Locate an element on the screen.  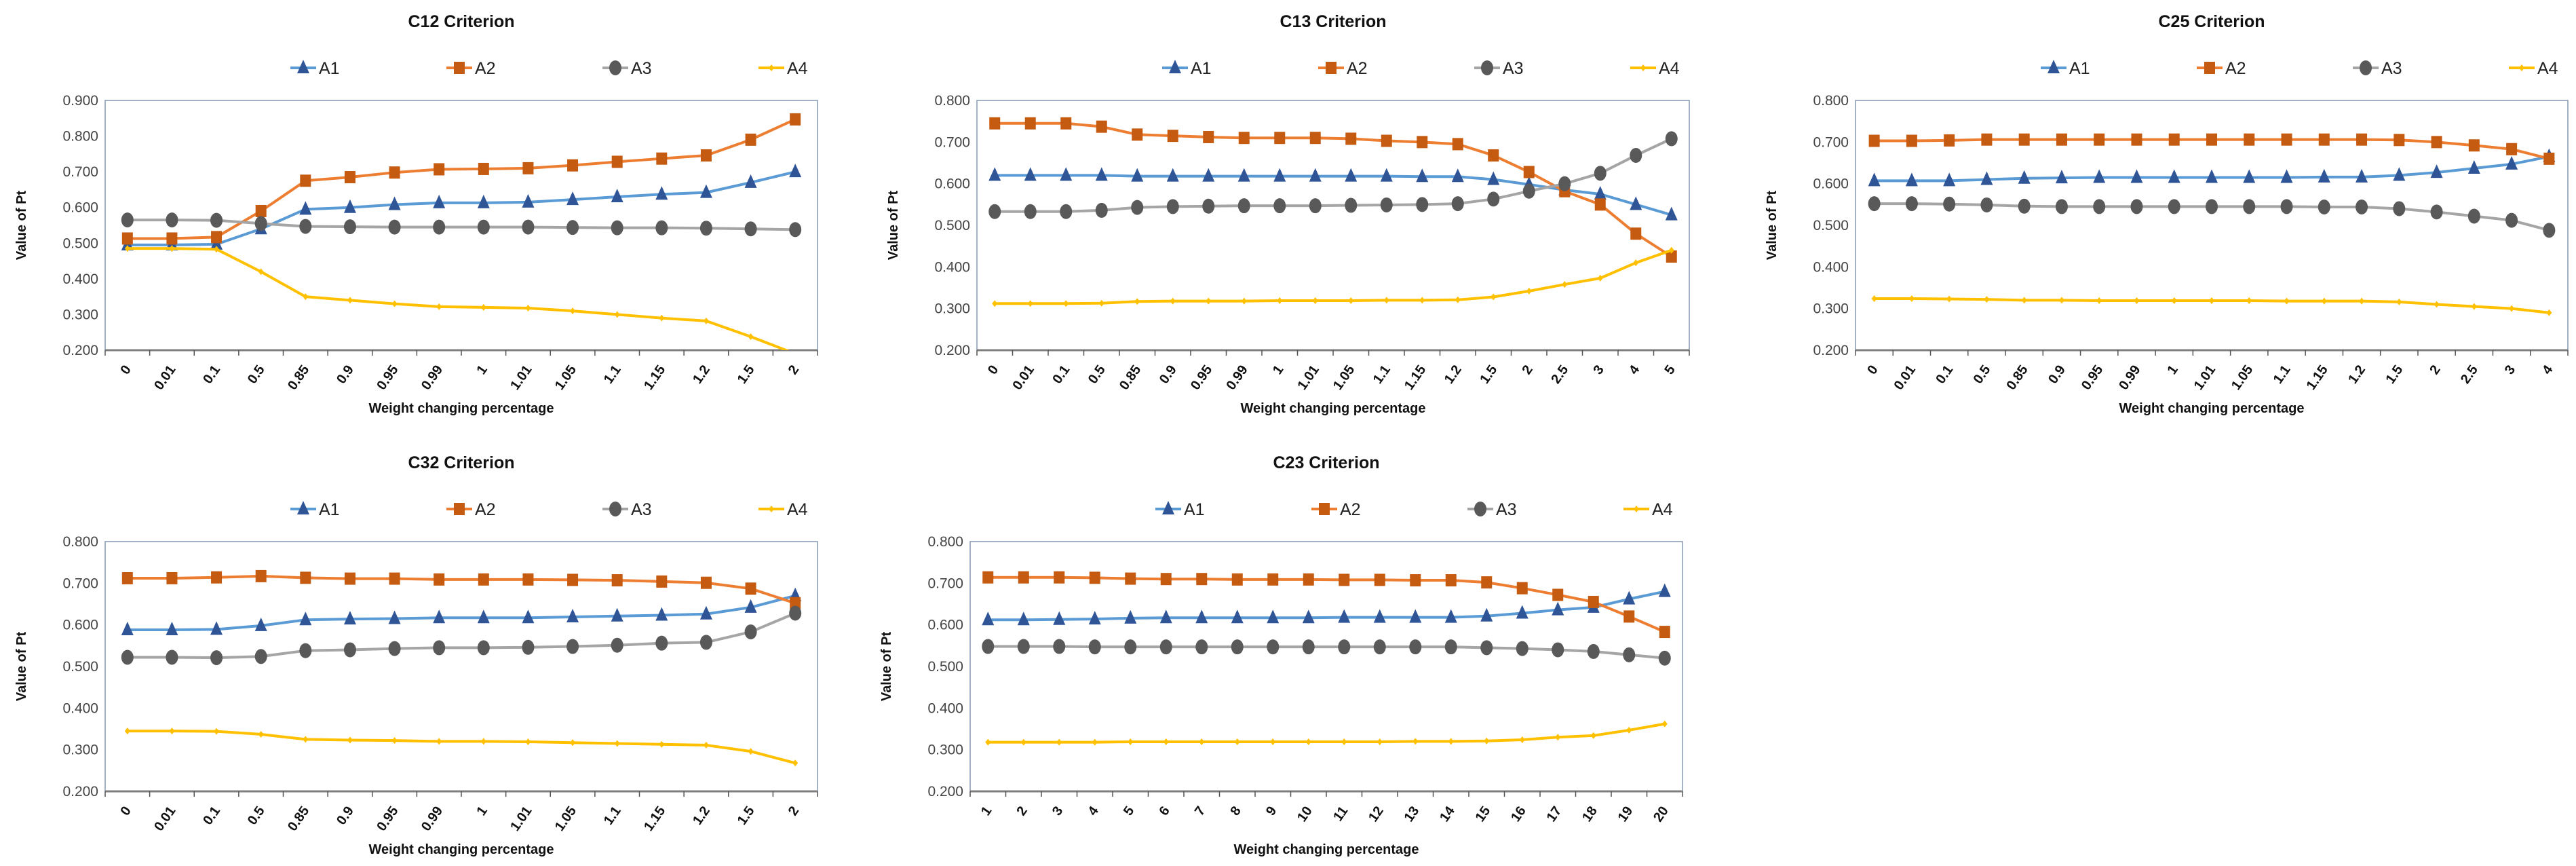
series-a3 is located at coordinates (1326, 653).